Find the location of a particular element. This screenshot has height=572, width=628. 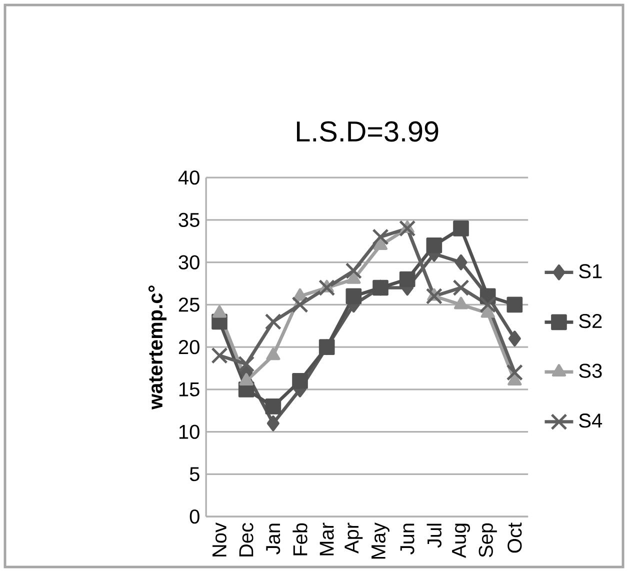

y-tick-label: 30 is located at coordinates (189, 262).